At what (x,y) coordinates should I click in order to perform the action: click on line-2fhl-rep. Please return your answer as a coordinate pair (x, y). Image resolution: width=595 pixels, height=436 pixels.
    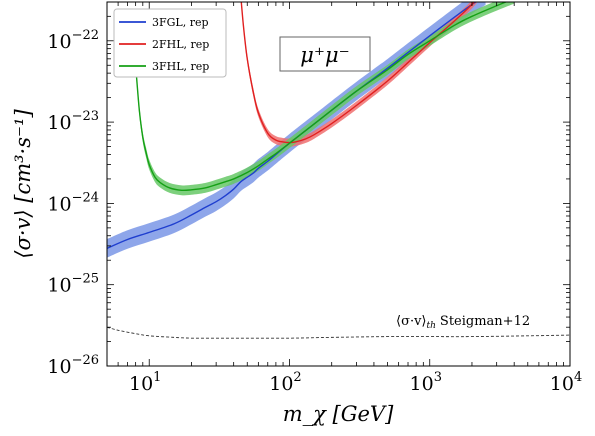
    Looking at the image, I should click on (358, 73).